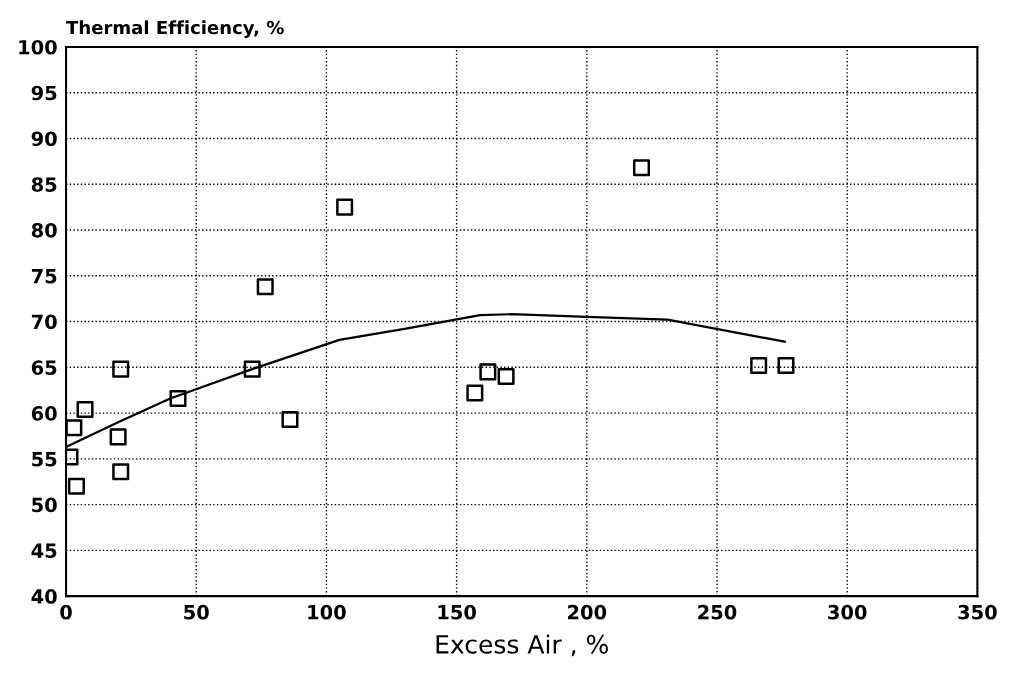  I want to click on y-axis-title: Thermal Efficiency, %, so click(175, 29).